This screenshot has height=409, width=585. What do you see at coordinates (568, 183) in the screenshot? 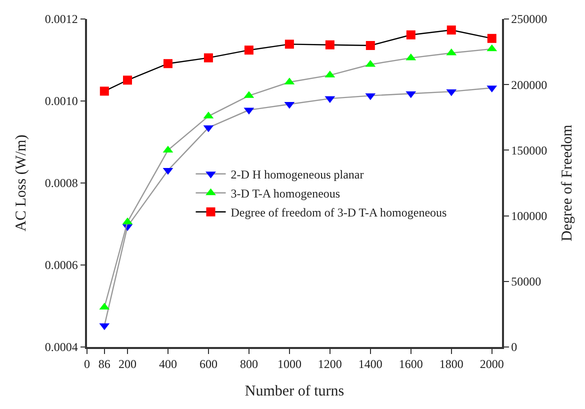
I see `y2-axis-title: Degree of Freedom` at bounding box center [568, 183].